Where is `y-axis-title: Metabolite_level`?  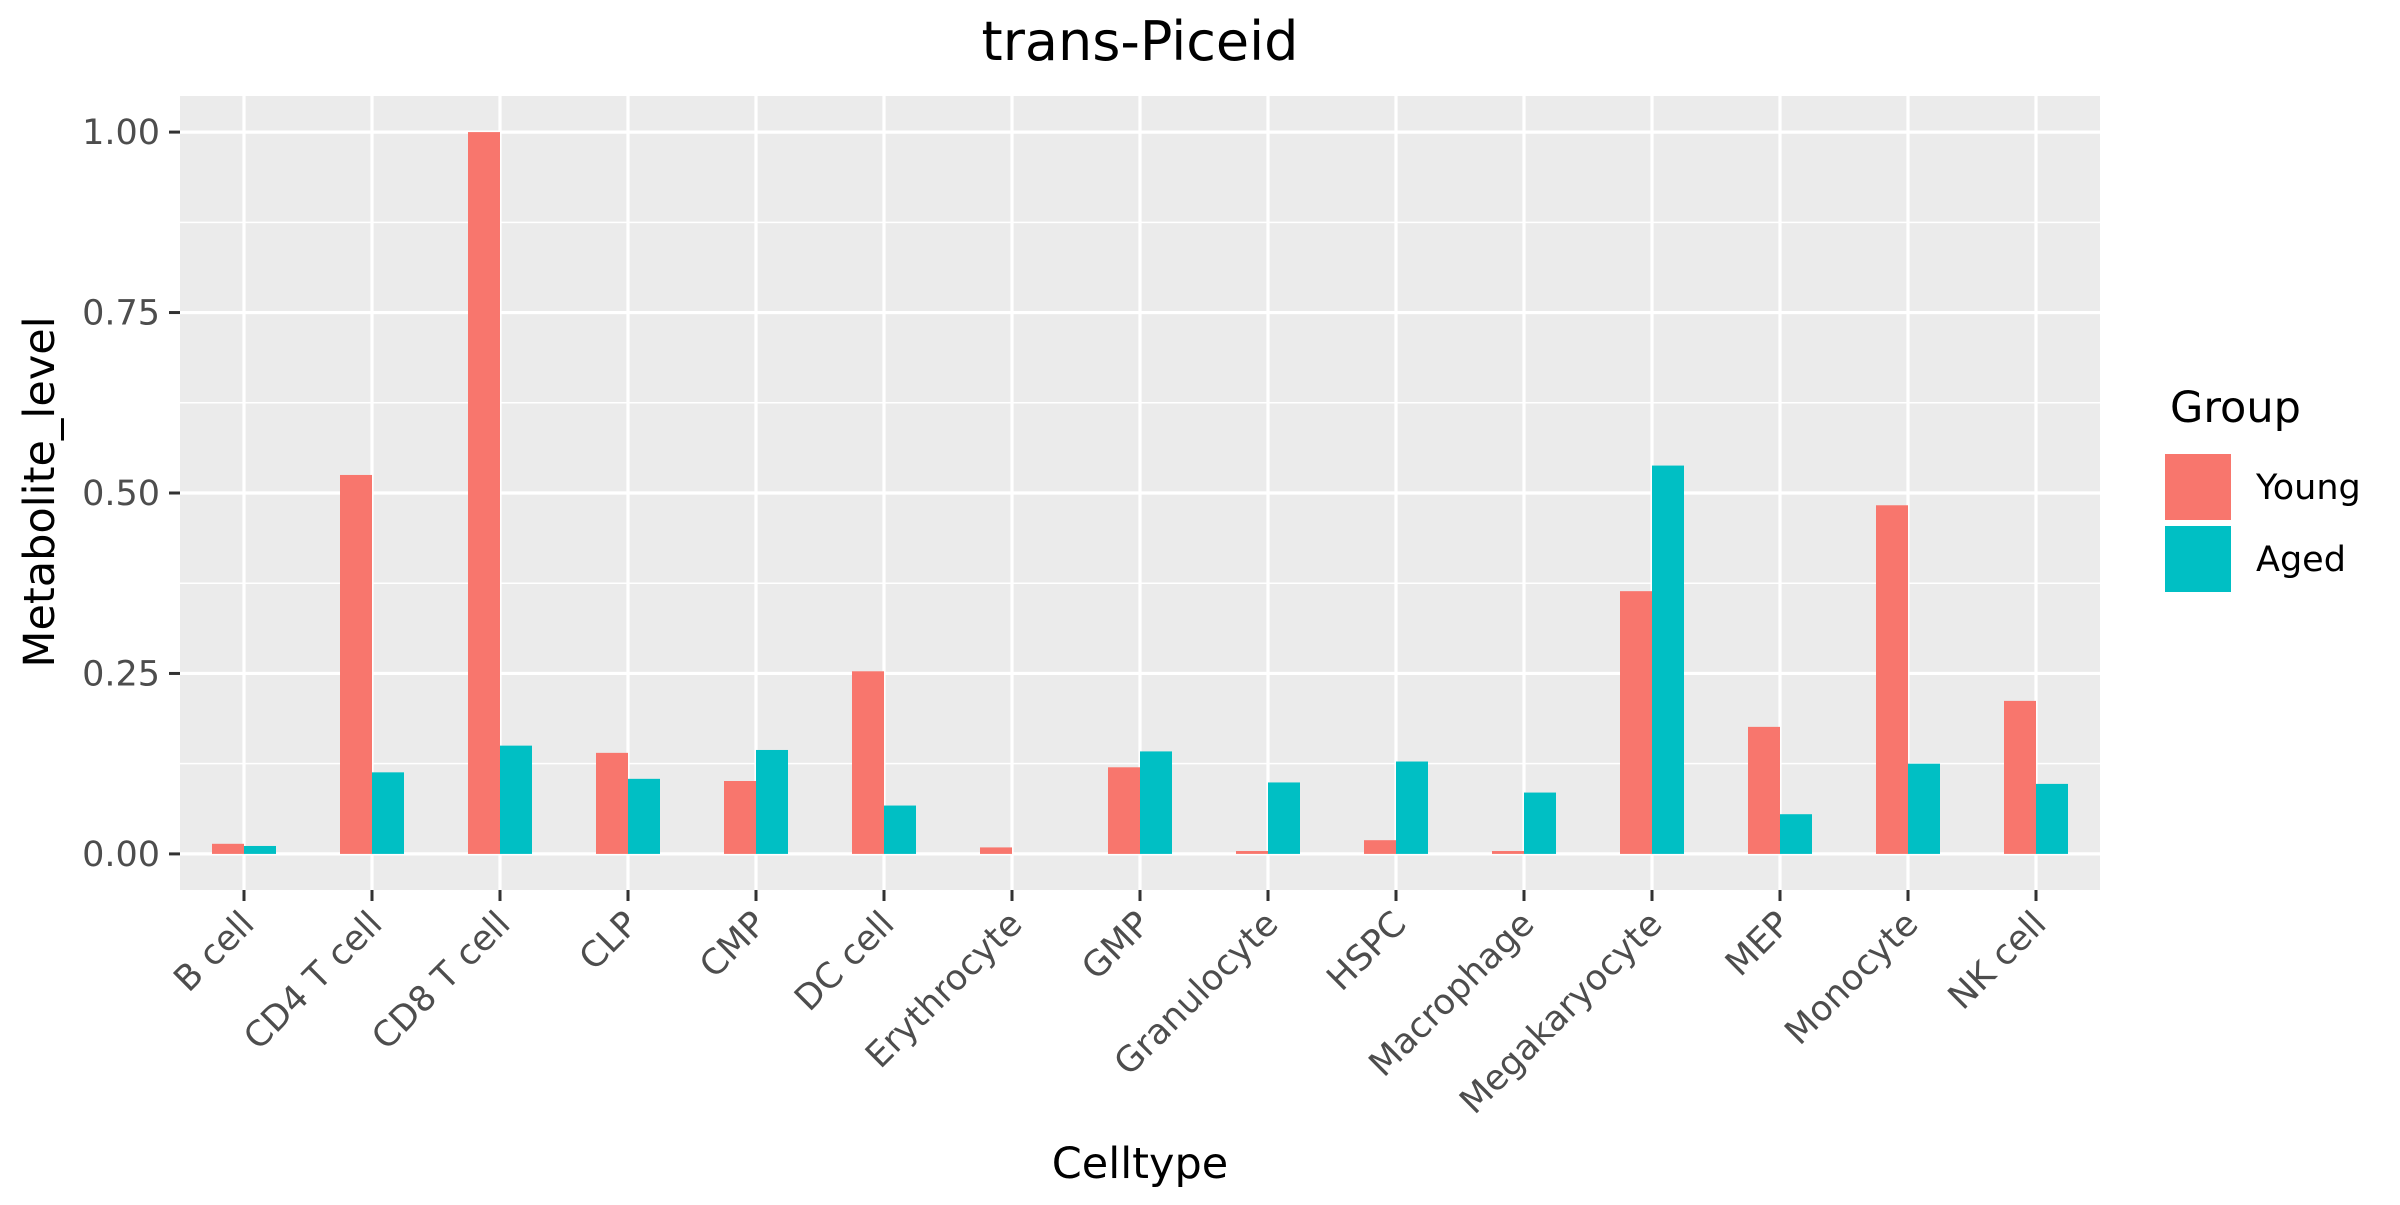
y-axis-title: Metabolite_level is located at coordinates (40, 491).